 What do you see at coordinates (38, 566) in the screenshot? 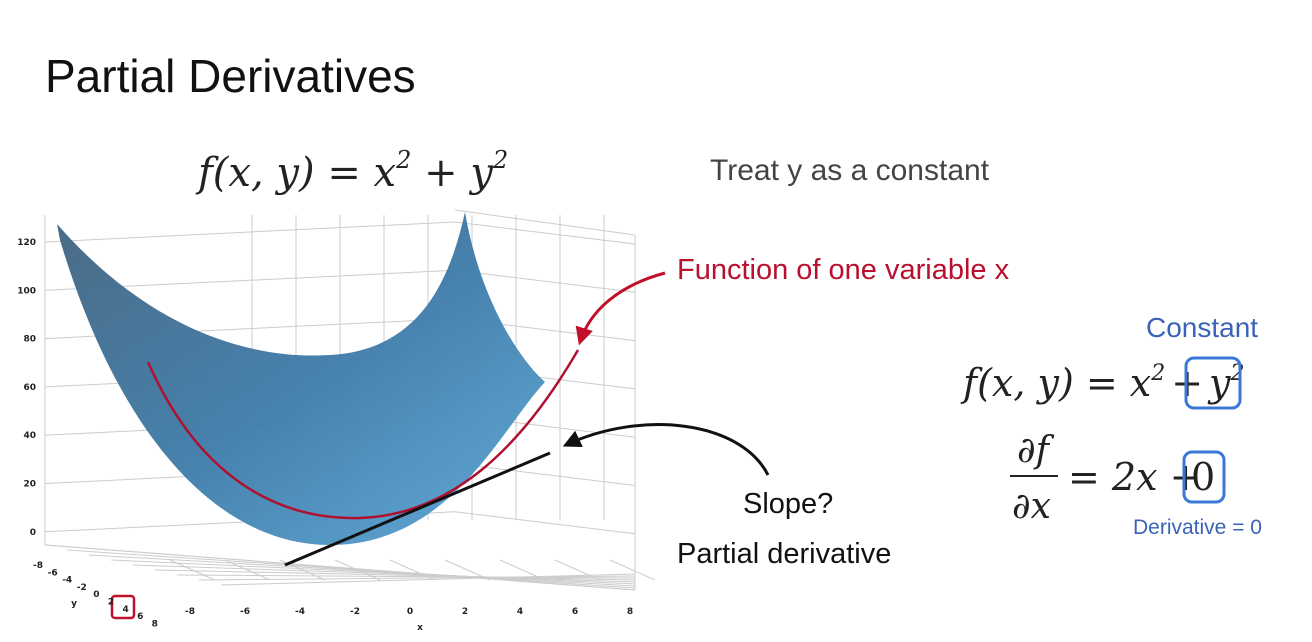
I see `y-tick-label: -8` at bounding box center [38, 566].